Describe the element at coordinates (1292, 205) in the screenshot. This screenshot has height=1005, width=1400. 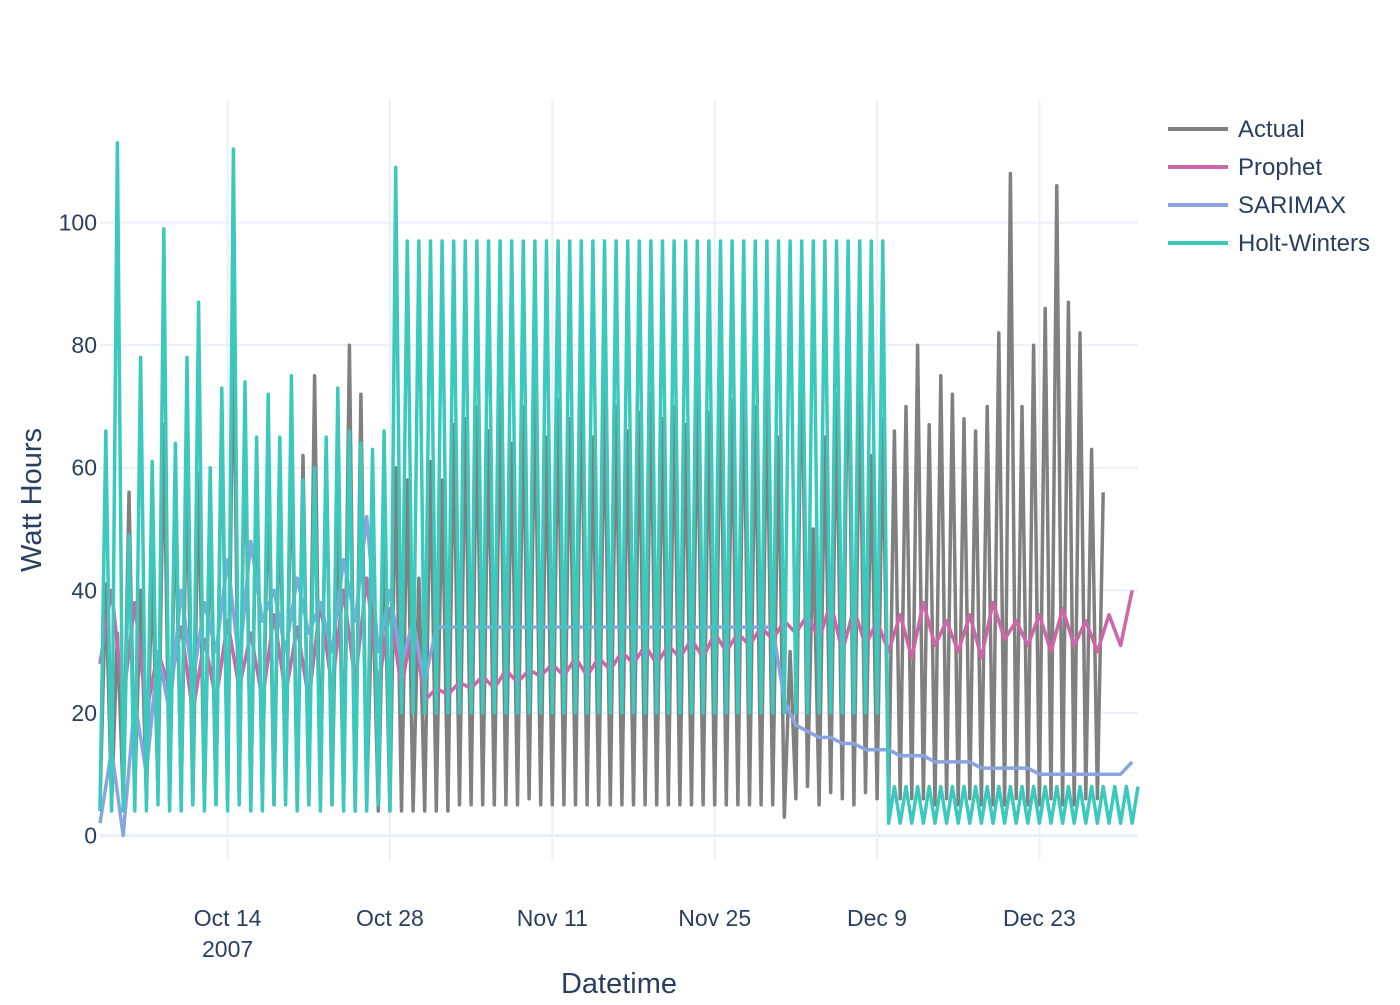
I see `legend-label: SARIMAX` at that location.